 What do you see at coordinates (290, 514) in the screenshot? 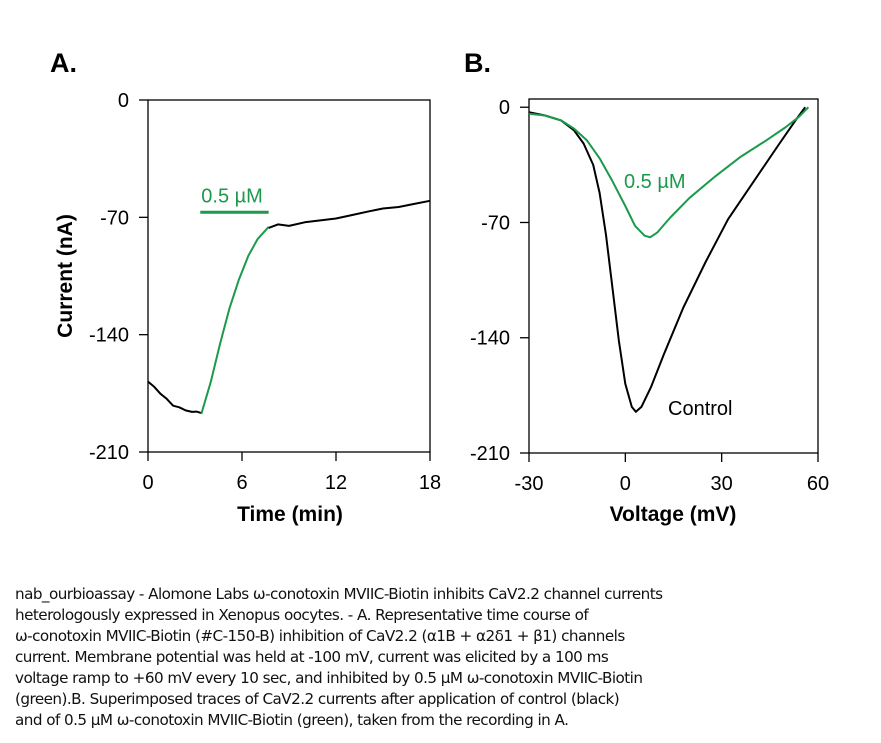
I see `panel-a-x-axis-label: Time (min)` at bounding box center [290, 514].